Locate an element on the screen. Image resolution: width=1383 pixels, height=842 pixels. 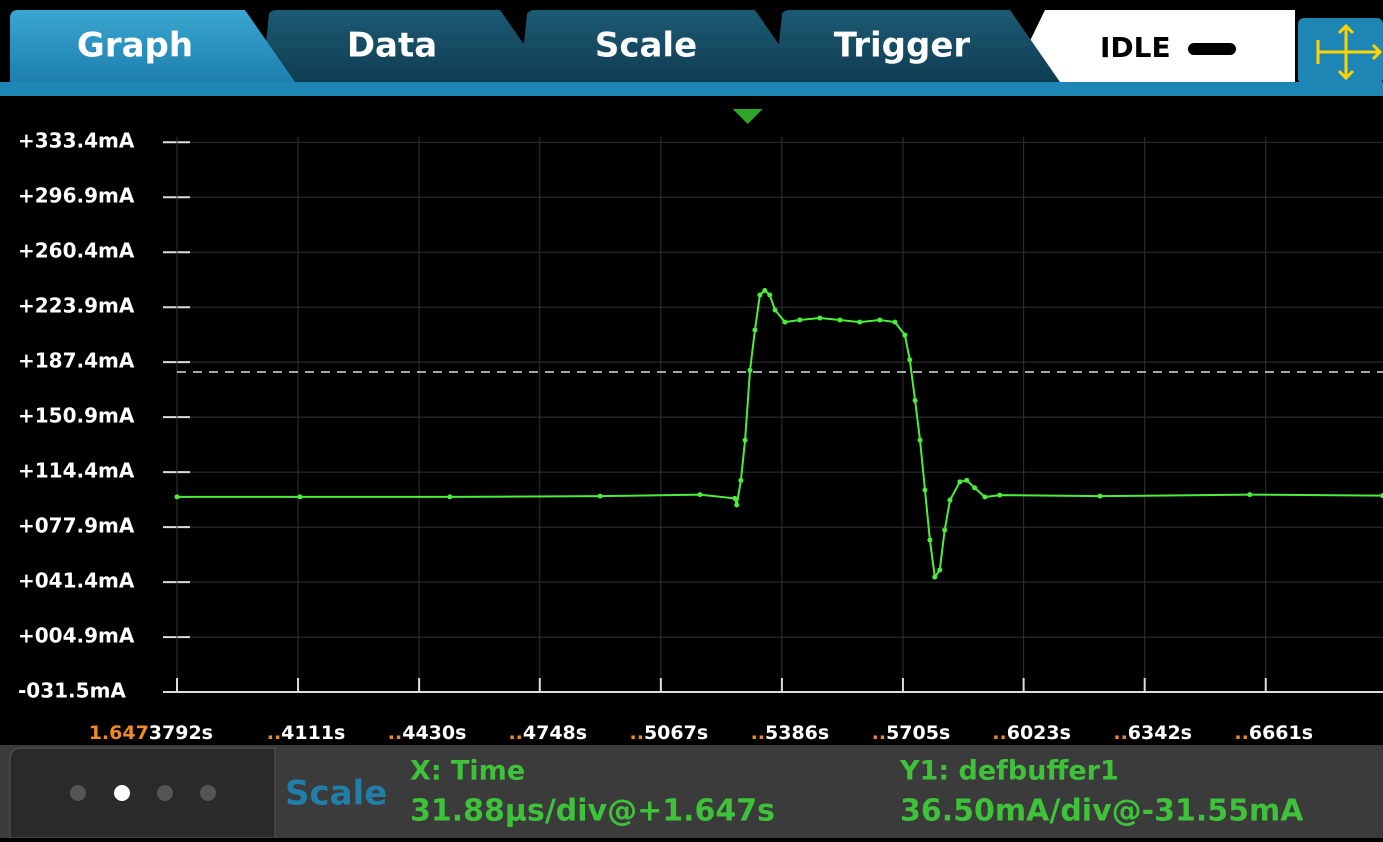
page-indicator is located at coordinates (142, 793).